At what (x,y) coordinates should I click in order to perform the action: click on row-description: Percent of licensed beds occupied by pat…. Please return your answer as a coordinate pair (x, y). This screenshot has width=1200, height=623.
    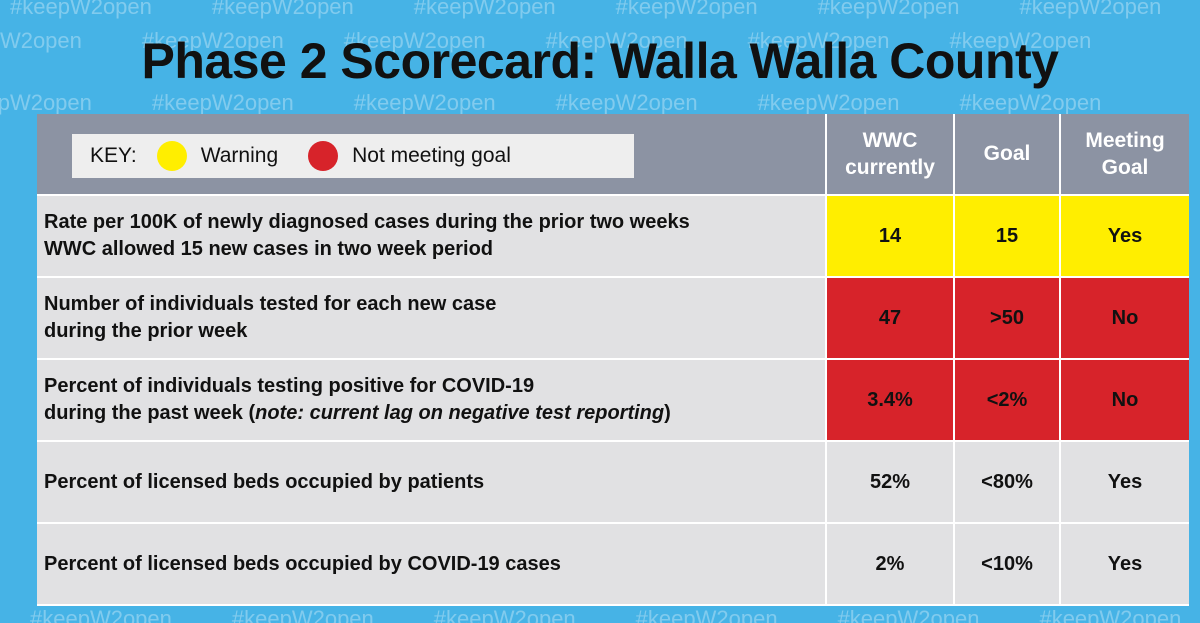
    Looking at the image, I should click on (431, 482).